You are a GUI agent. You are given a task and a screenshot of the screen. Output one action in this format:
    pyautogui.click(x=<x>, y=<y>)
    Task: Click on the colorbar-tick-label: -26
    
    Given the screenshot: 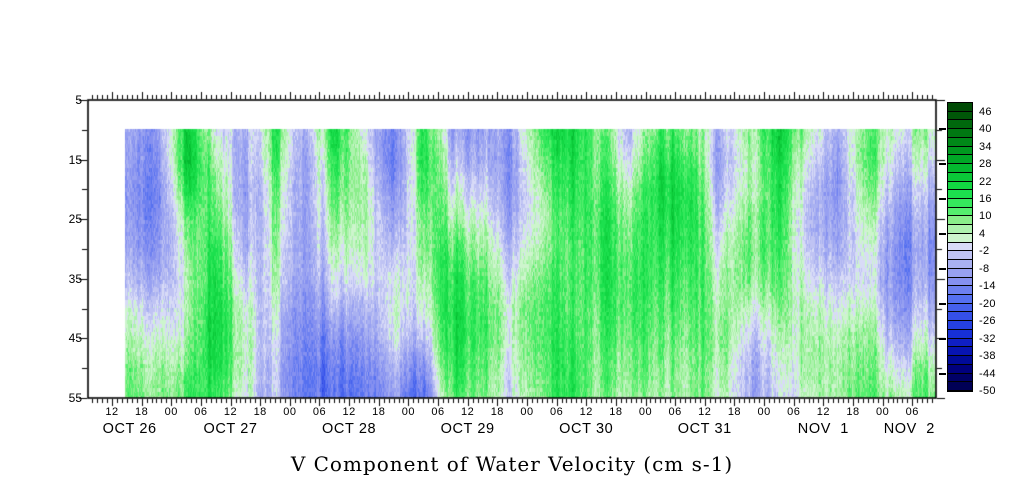 What is the action you would take?
    pyautogui.click(x=987, y=321)
    